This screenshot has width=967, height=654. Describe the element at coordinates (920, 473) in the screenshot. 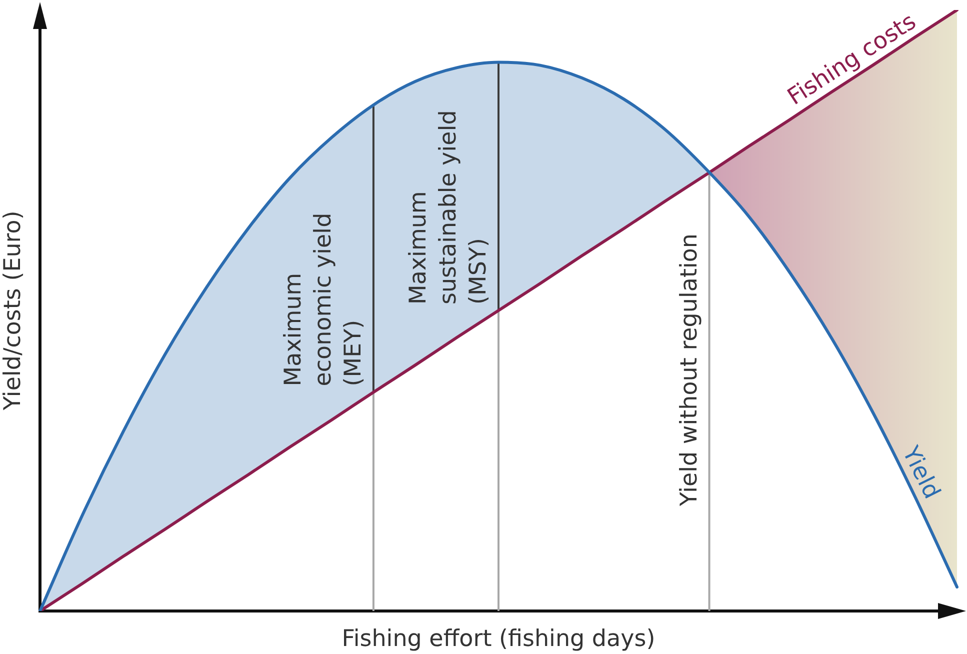

I see `text: Yield` at that location.